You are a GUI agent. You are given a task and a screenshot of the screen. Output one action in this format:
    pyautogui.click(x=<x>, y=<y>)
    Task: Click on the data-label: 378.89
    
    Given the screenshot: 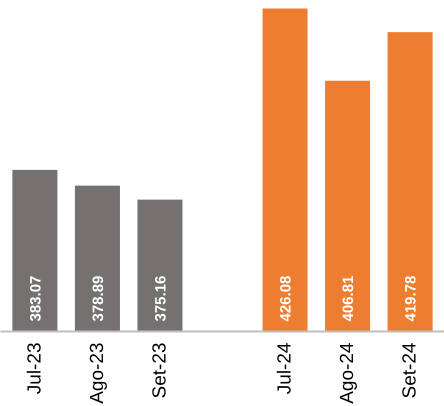 What is the action you would take?
    pyautogui.click(x=98, y=299)
    